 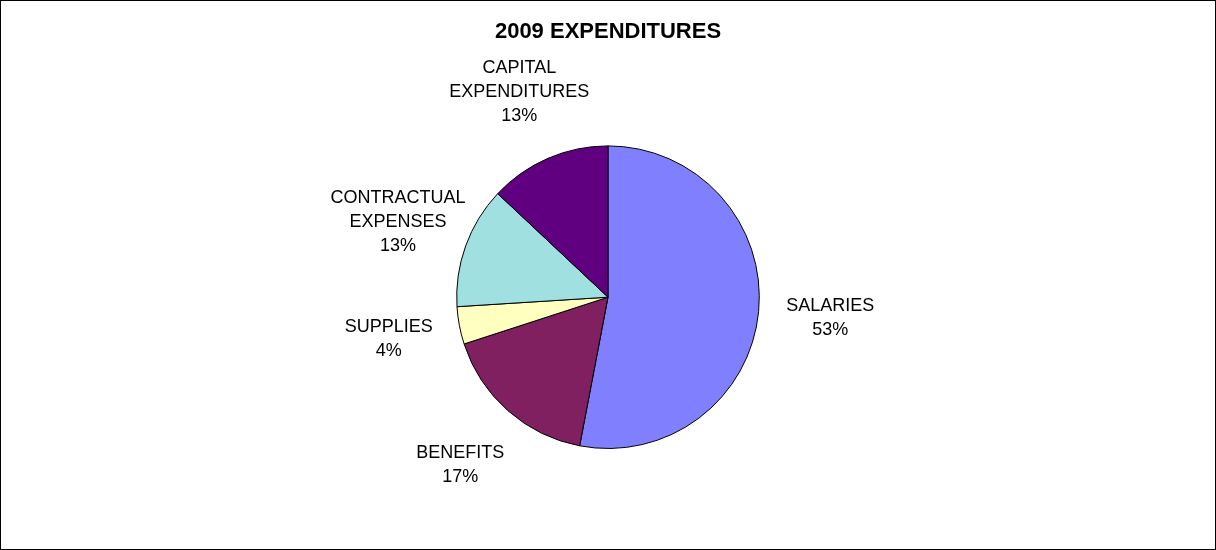 I want to click on data-label: 17%, so click(x=460, y=475).